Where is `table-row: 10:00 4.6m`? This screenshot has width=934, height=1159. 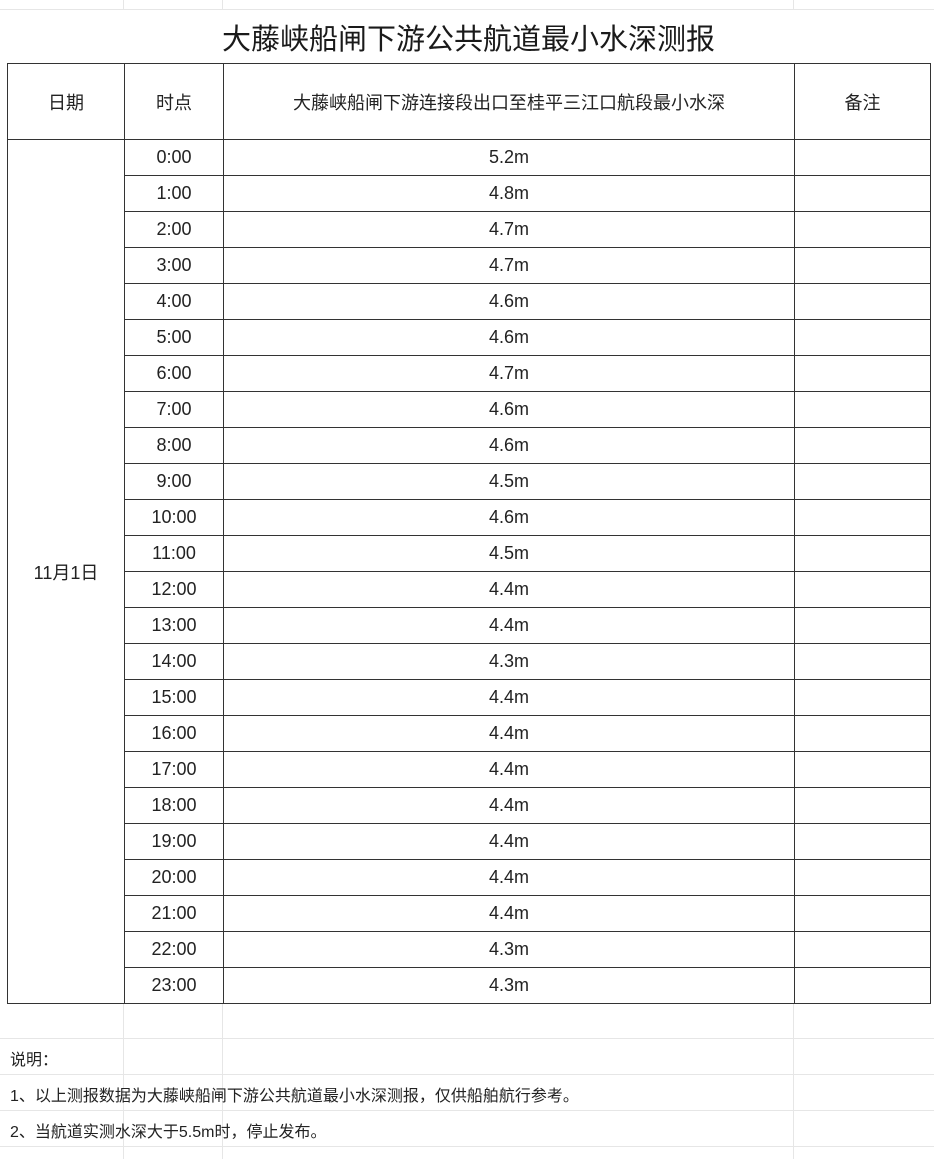 table-row: 10:00 4.6m is located at coordinates (469, 517).